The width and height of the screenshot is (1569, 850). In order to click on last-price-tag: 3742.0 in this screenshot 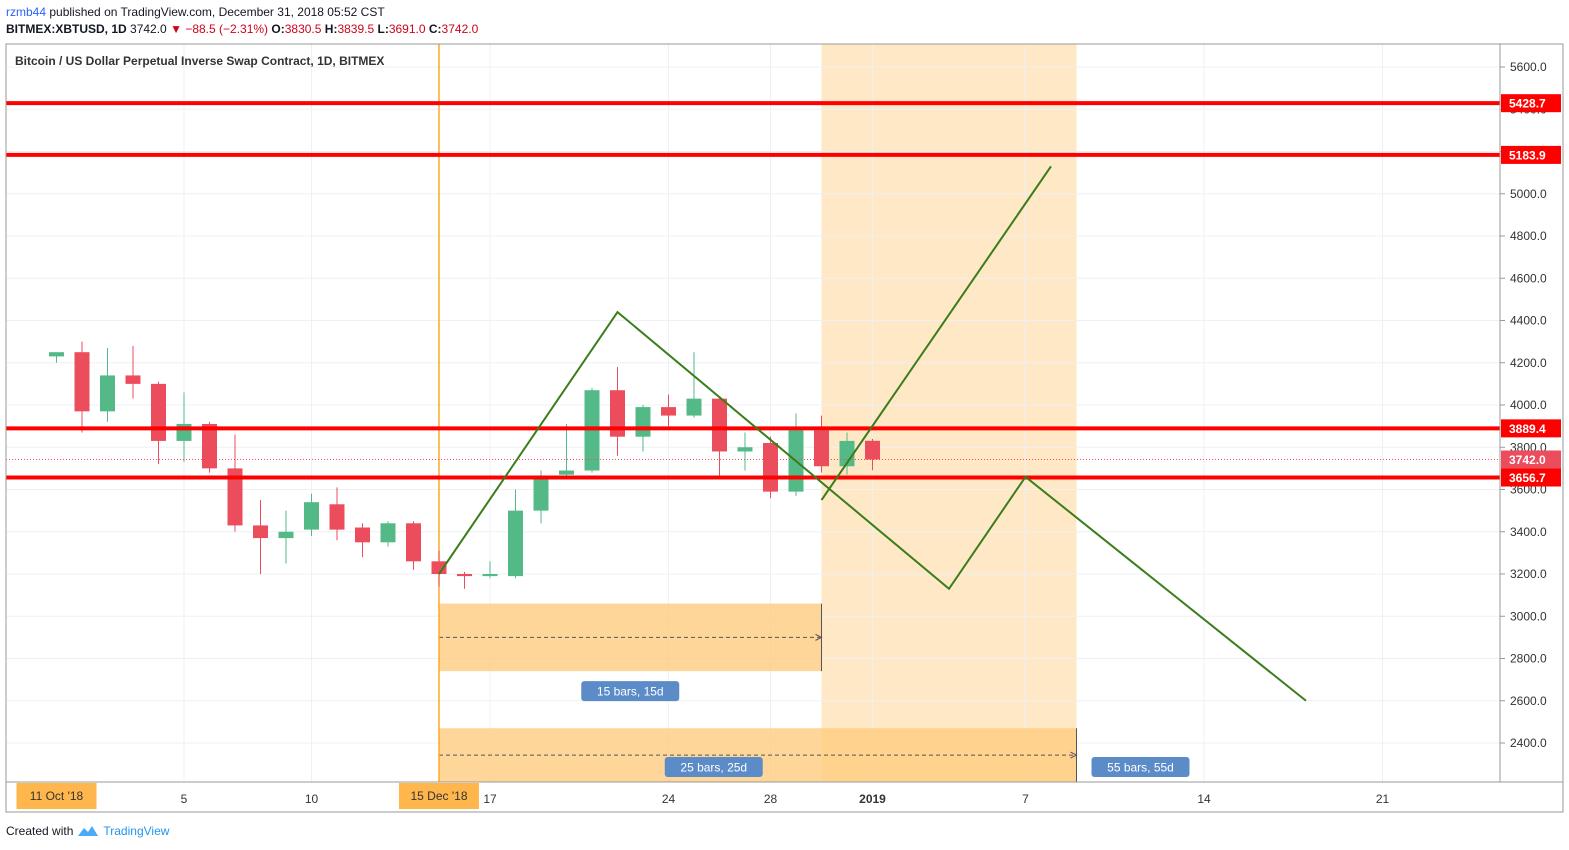, I will do `click(1527, 460)`.